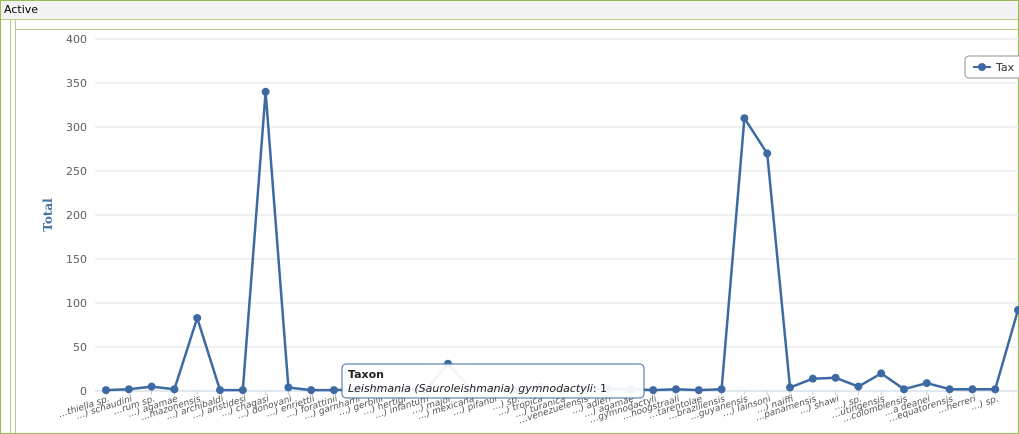 The height and width of the screenshot is (434, 1019). I want to click on y-tick-label: 400, so click(76, 39).